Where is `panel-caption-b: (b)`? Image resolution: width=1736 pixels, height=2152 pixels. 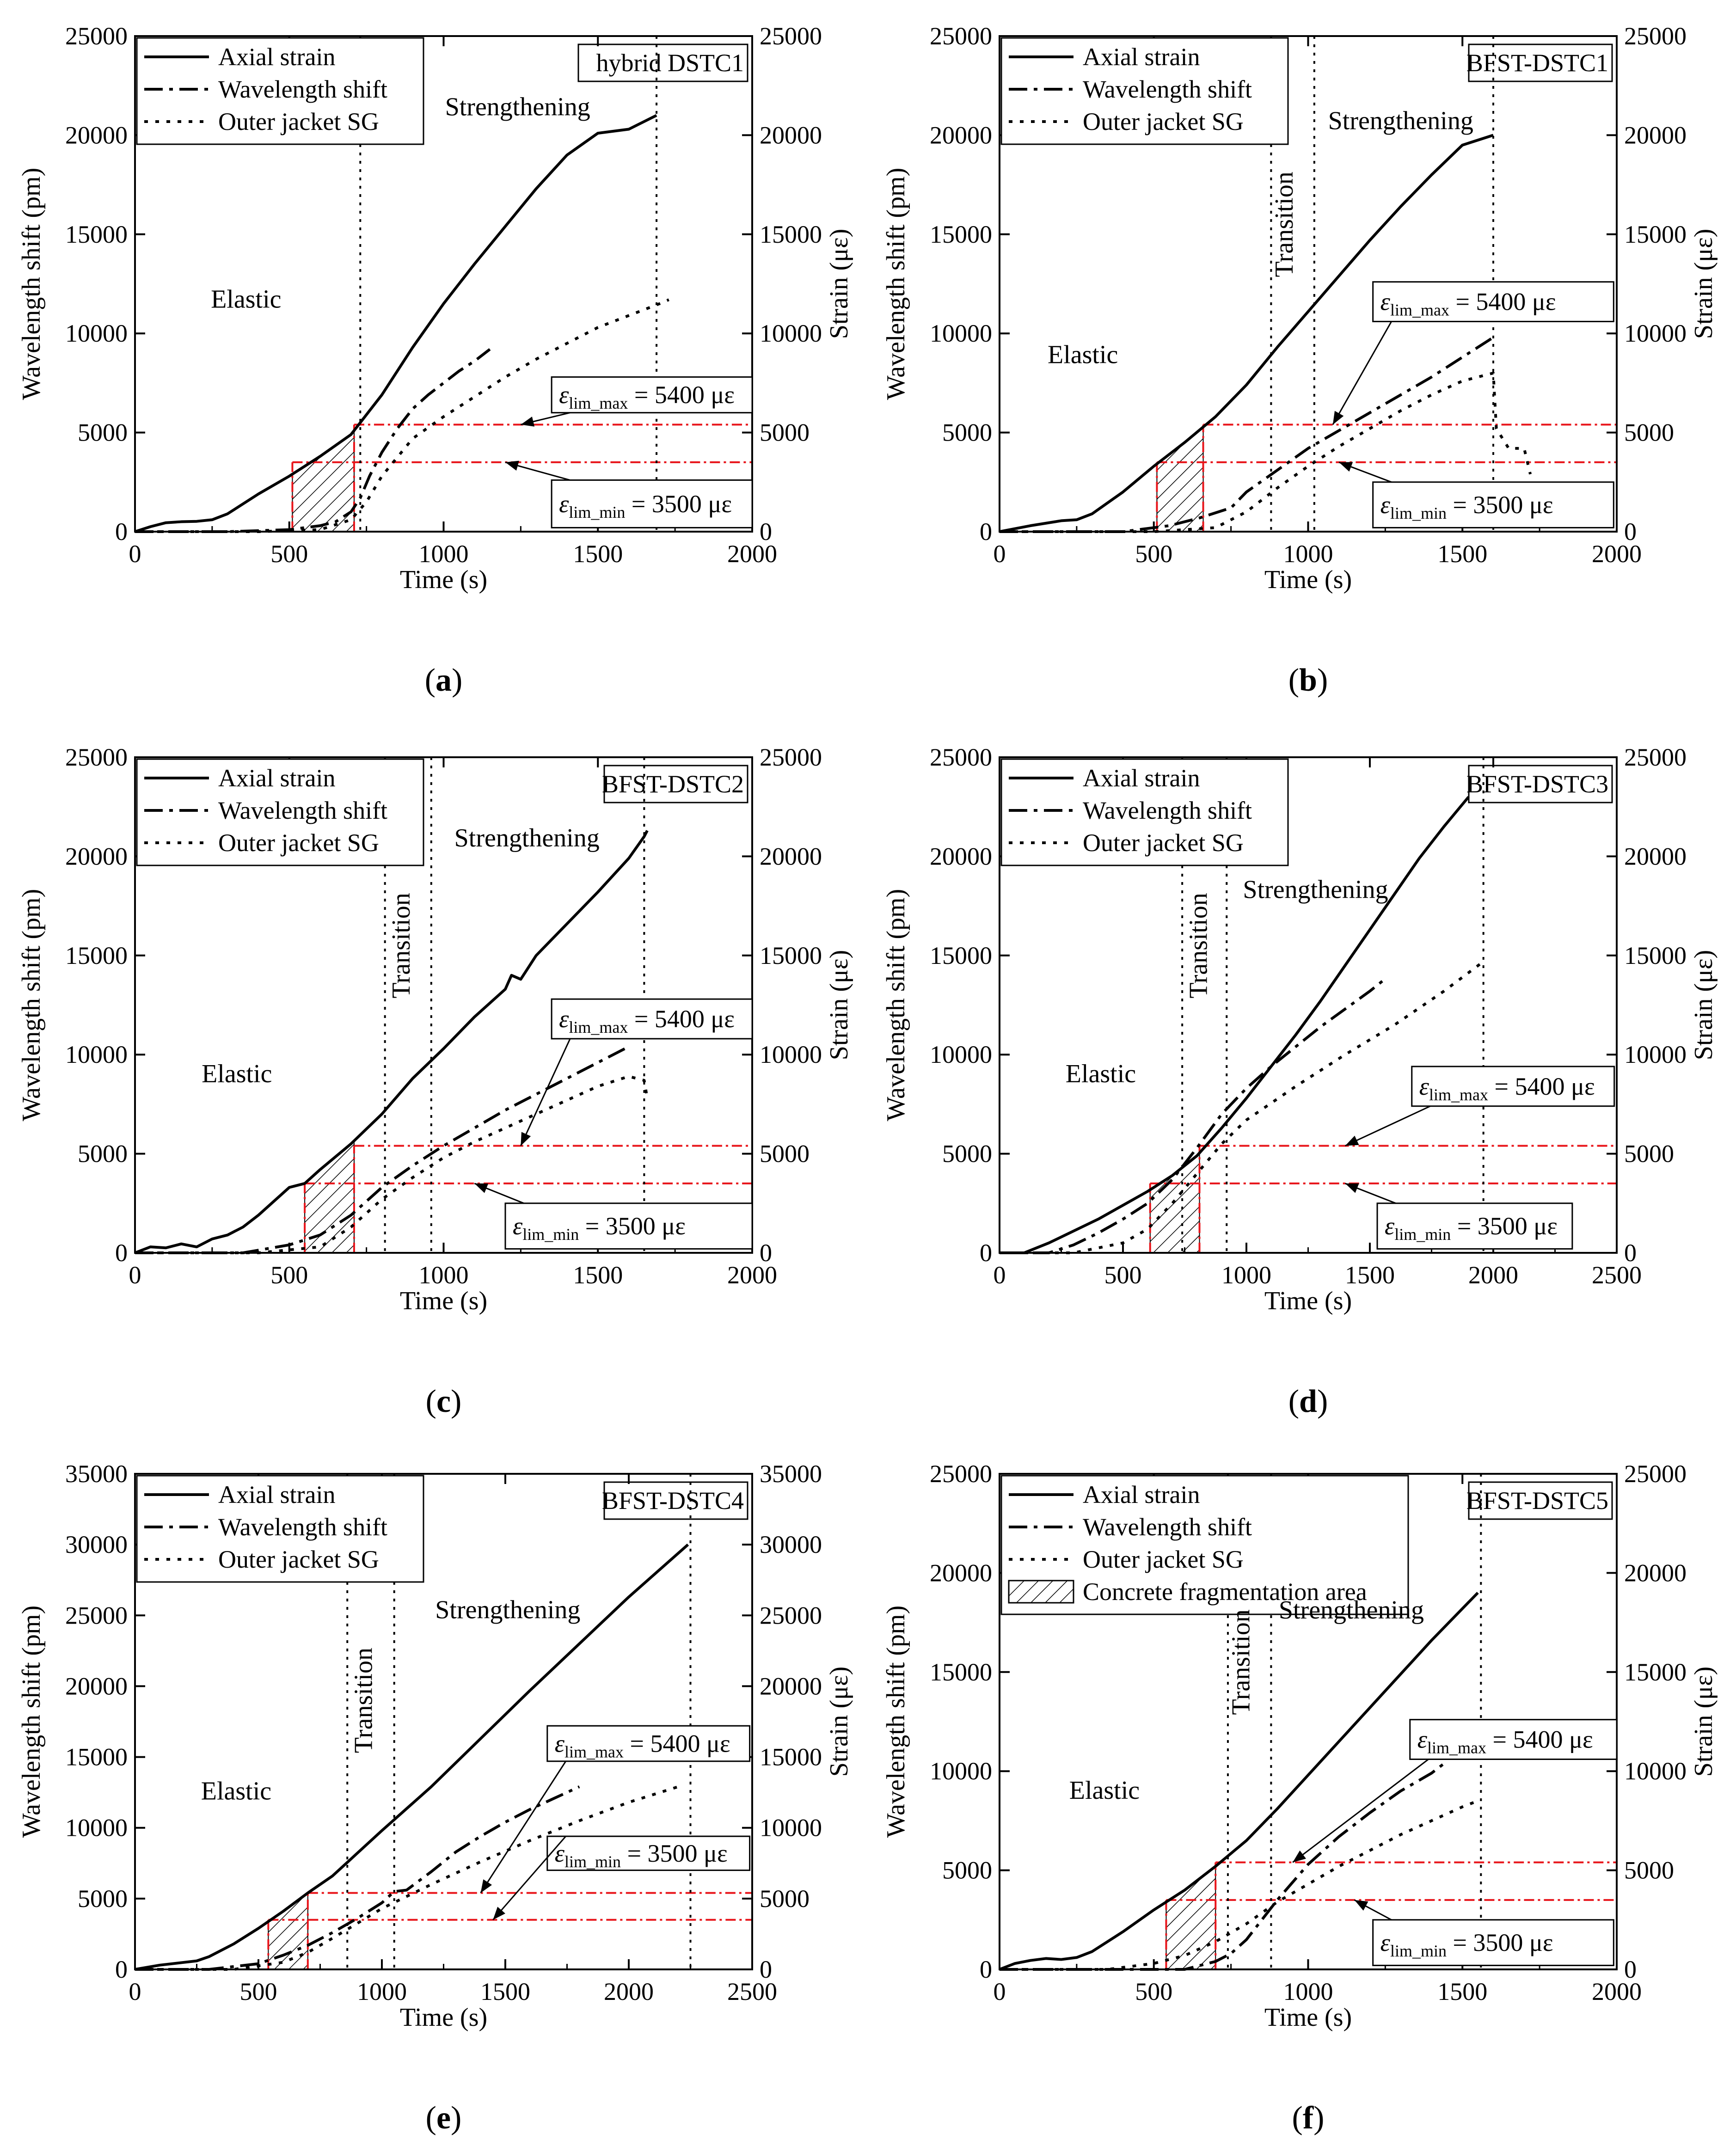
panel-caption-b: (b) is located at coordinates (1308, 680).